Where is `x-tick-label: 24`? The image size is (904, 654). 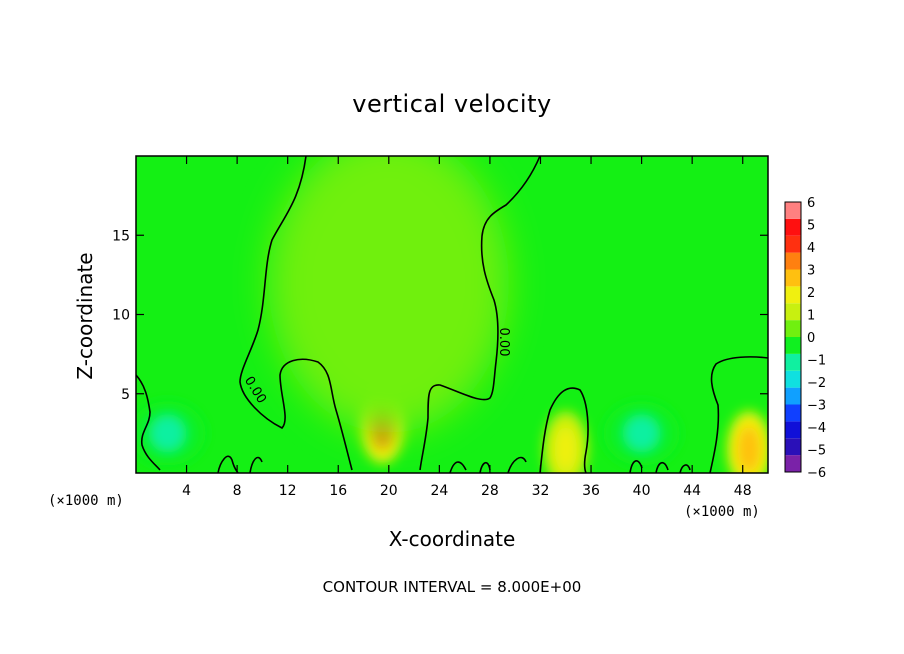
x-tick-label: 24 is located at coordinates (439, 491).